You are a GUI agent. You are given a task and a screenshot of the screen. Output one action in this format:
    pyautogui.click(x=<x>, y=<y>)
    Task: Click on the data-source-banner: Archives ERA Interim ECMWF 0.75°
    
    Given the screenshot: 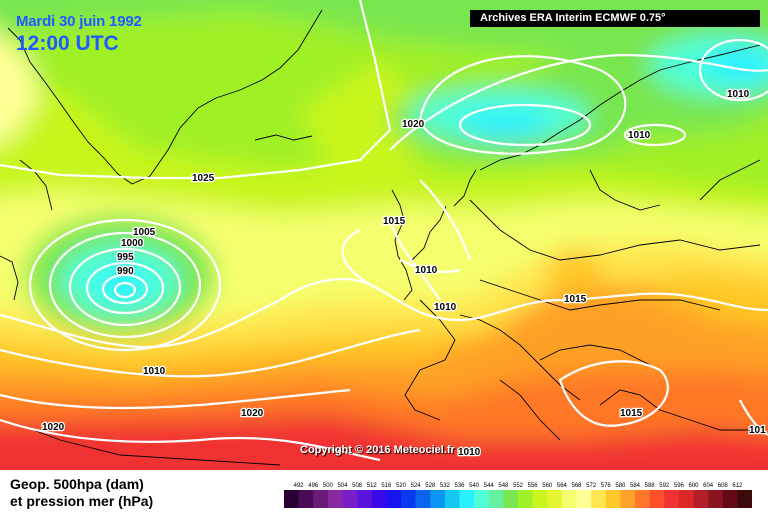 What is the action you would take?
    pyautogui.click(x=615, y=18)
    